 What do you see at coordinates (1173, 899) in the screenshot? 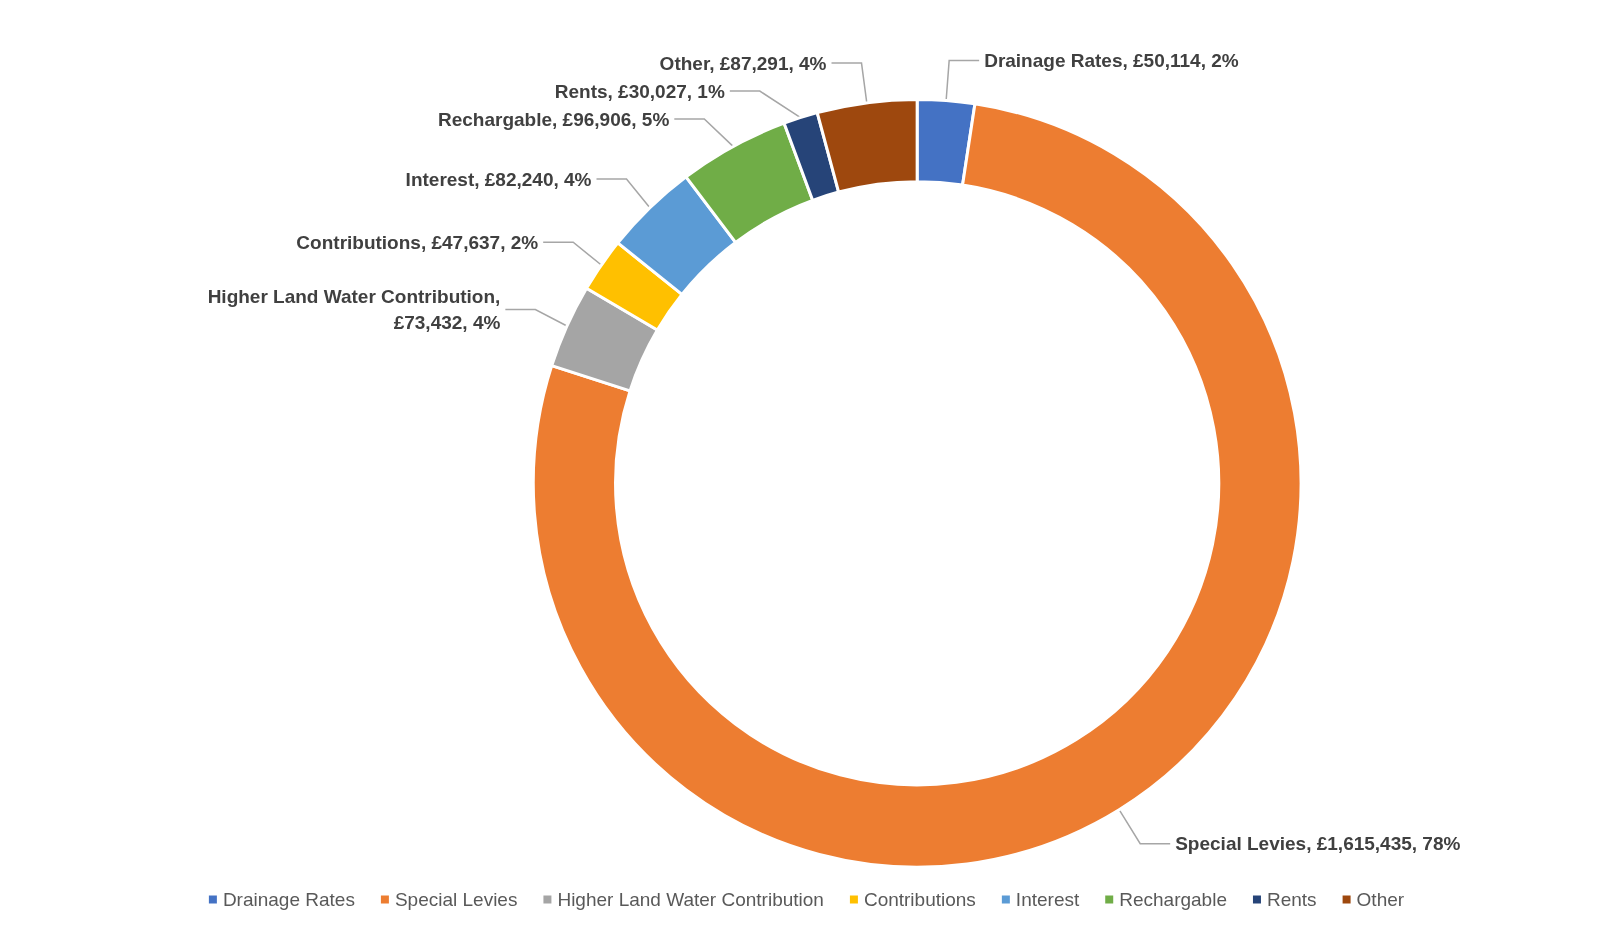
I see `legend-label: Rechargable` at bounding box center [1173, 899].